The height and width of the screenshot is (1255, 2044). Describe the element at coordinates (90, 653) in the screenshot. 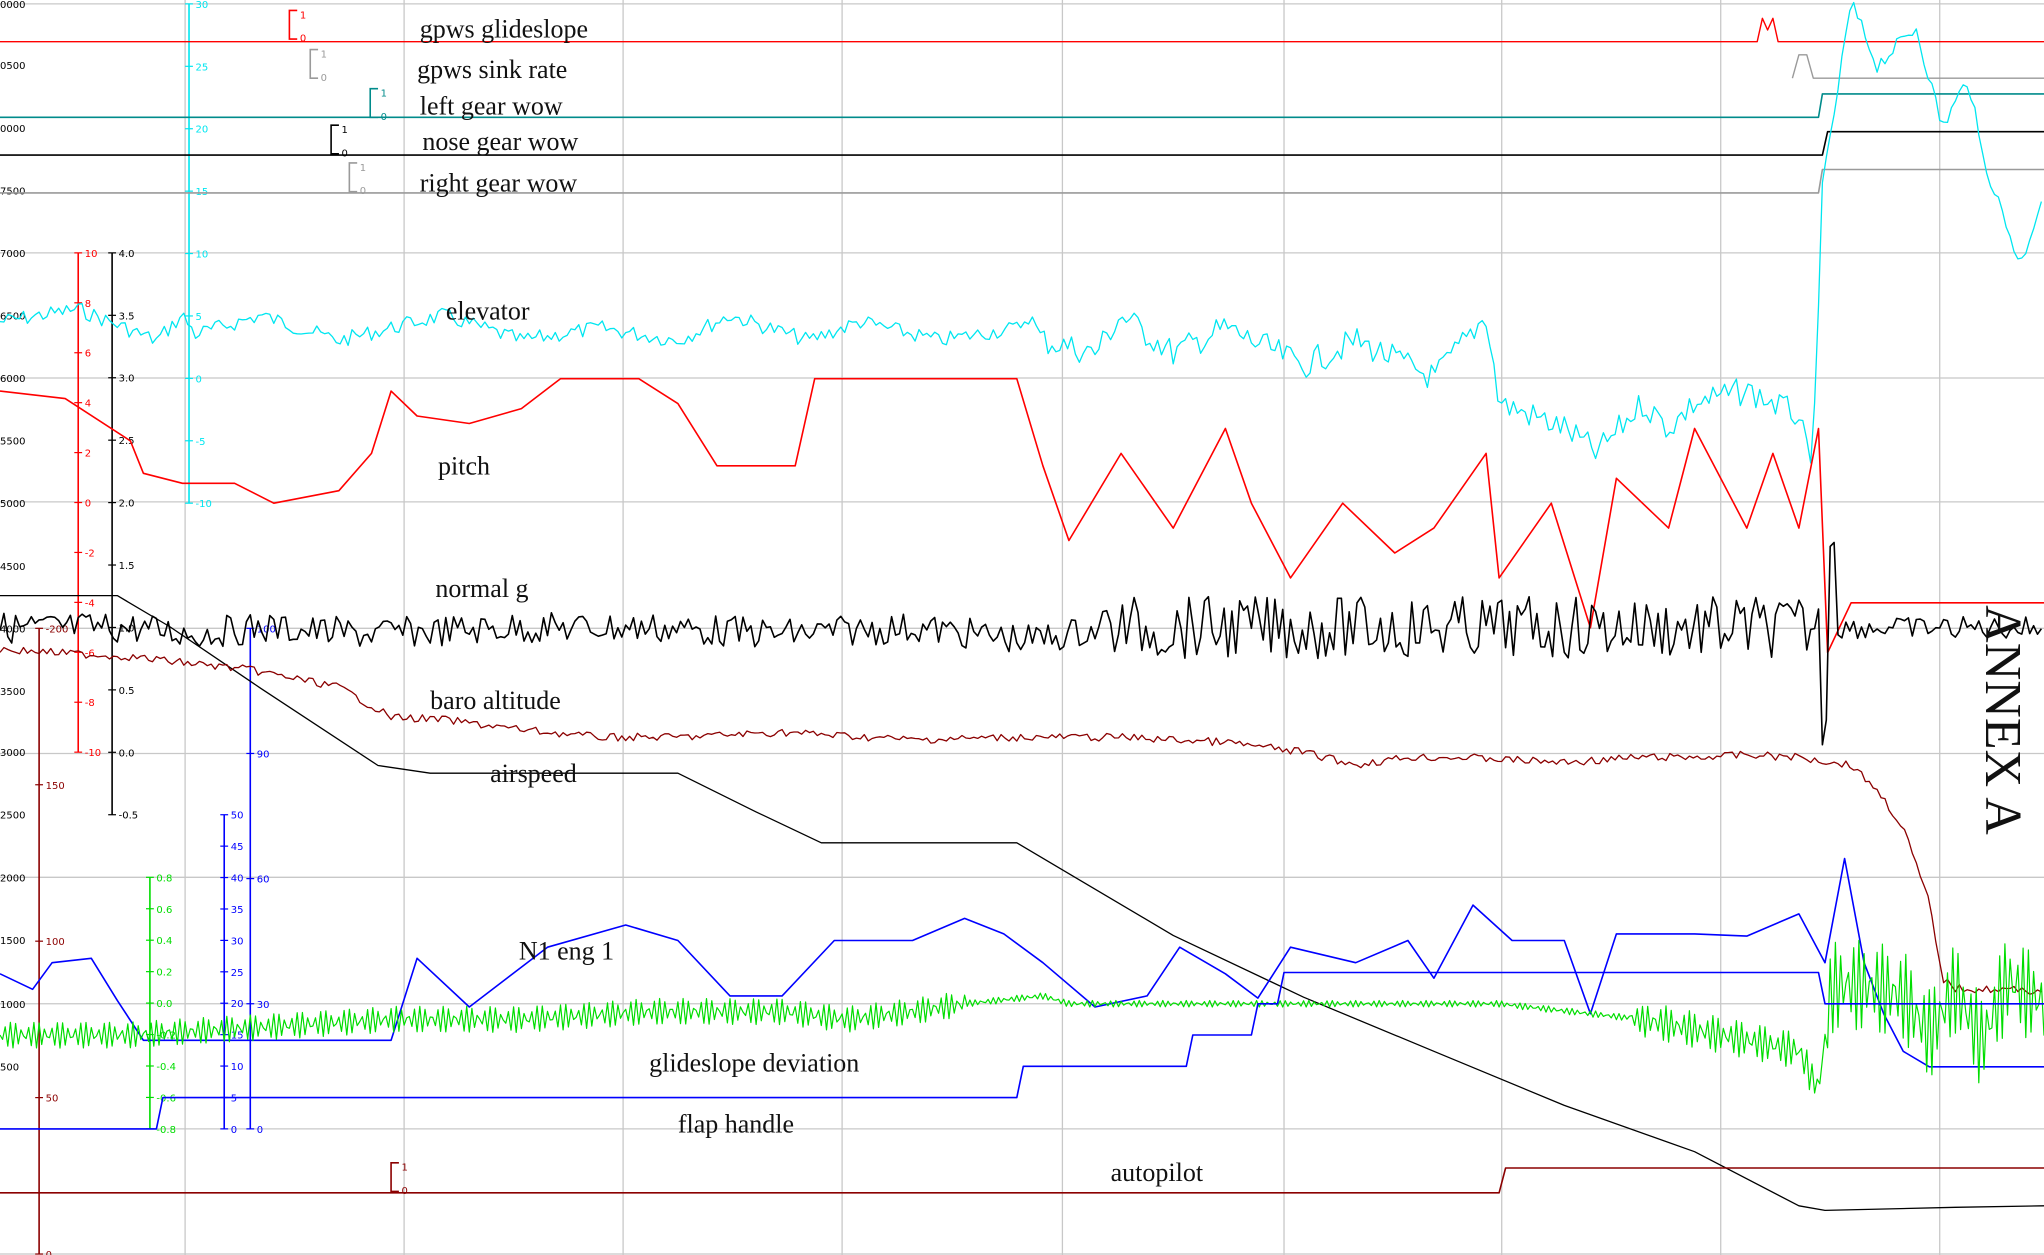

I see `pitch-axis-tick-label: -6` at that location.